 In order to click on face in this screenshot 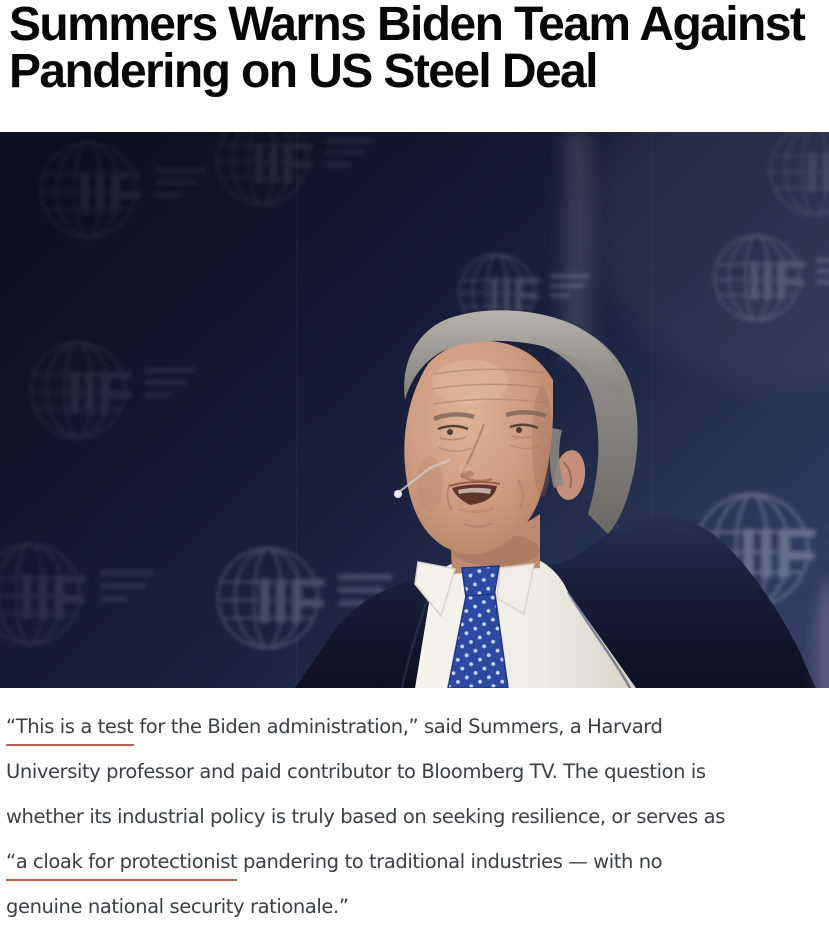, I will do `click(478, 447)`.